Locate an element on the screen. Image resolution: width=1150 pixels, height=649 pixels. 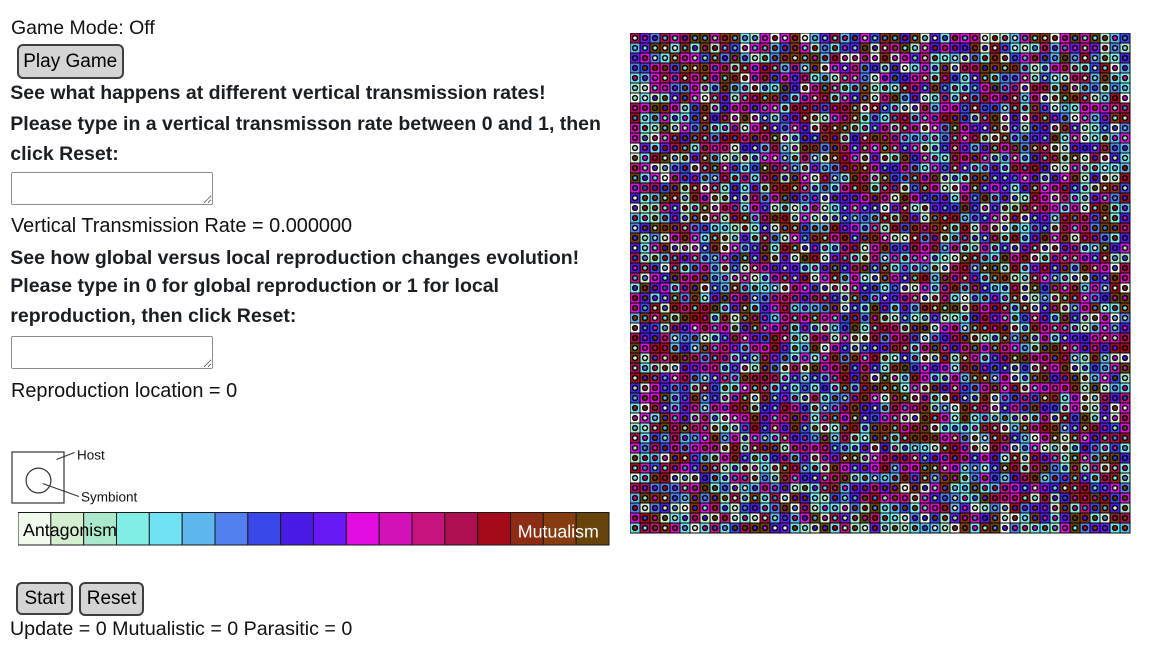
svg-text: Mutualism is located at coordinates (558, 531).